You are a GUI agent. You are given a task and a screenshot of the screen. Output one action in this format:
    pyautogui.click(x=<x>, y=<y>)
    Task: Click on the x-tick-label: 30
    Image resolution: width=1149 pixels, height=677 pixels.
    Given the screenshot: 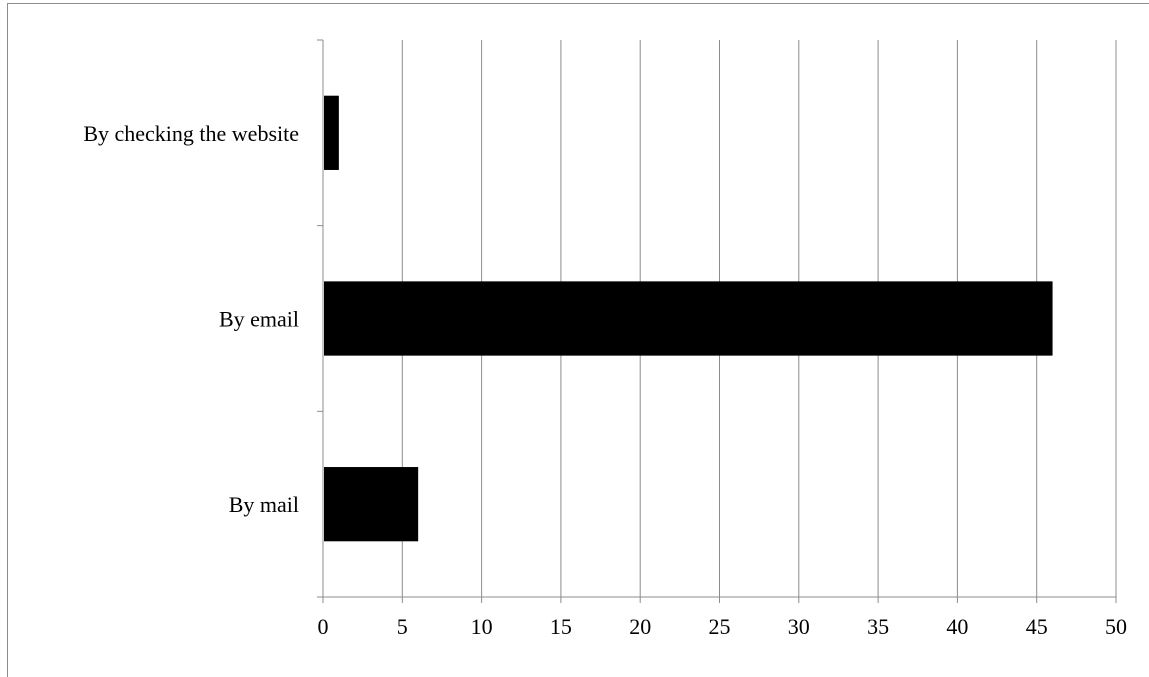 What is the action you would take?
    pyautogui.click(x=799, y=626)
    